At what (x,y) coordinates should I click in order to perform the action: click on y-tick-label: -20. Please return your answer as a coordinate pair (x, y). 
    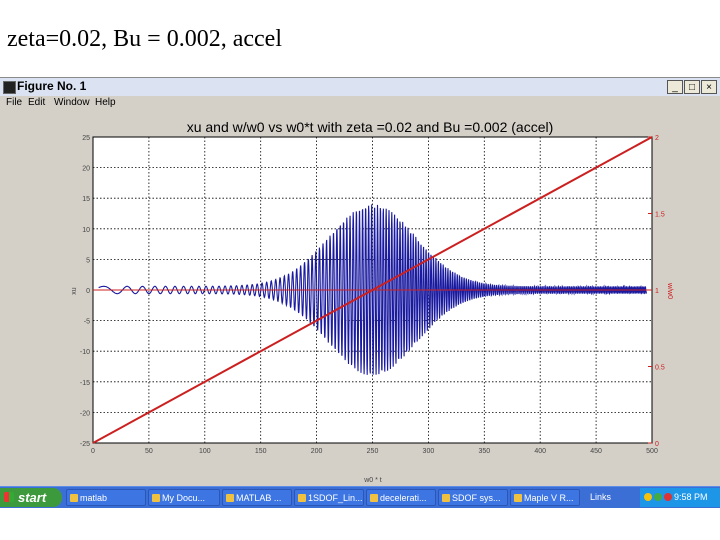
    Looking at the image, I should click on (85, 413).